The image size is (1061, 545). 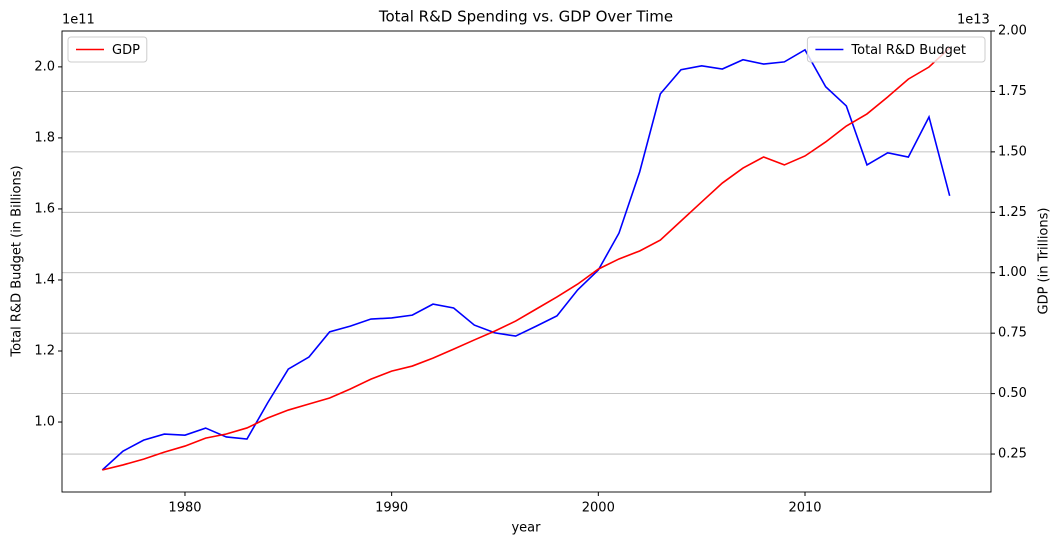 I want to click on y2-tick-label: 0.75, so click(x=1012, y=333).